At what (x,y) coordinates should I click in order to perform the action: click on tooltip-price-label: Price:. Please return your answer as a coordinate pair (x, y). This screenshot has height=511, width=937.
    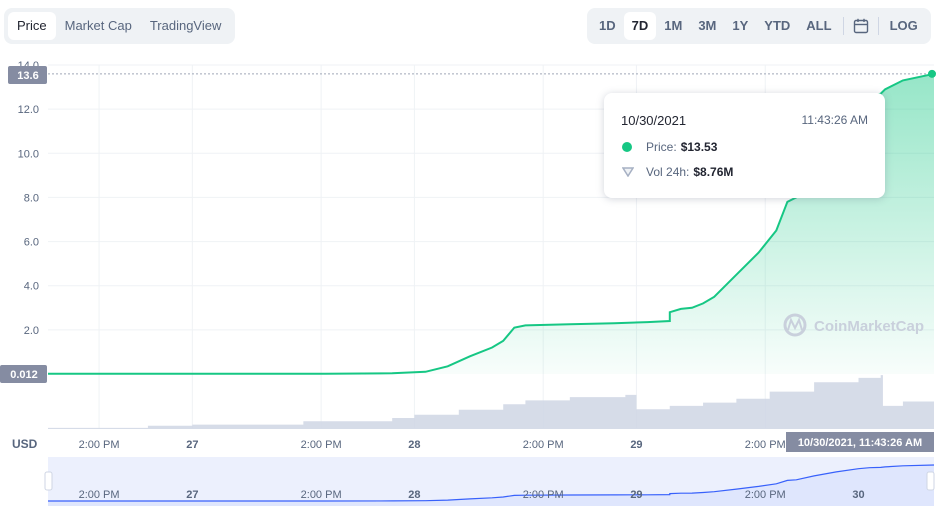
    Looking at the image, I should click on (661, 147).